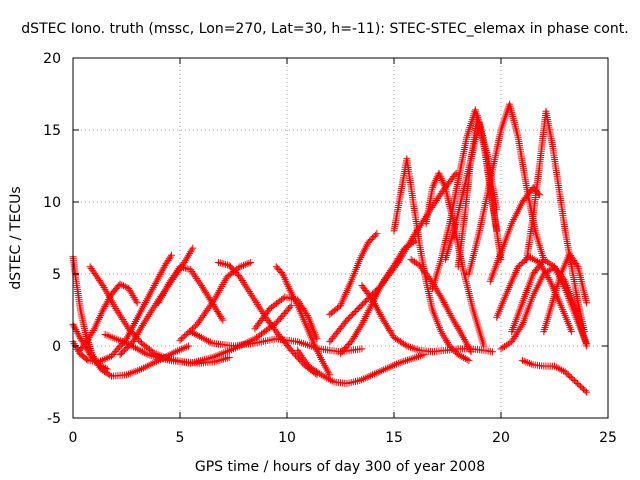 This screenshot has height=480, width=640. I want to click on y-tick-label: 5, so click(56, 275).